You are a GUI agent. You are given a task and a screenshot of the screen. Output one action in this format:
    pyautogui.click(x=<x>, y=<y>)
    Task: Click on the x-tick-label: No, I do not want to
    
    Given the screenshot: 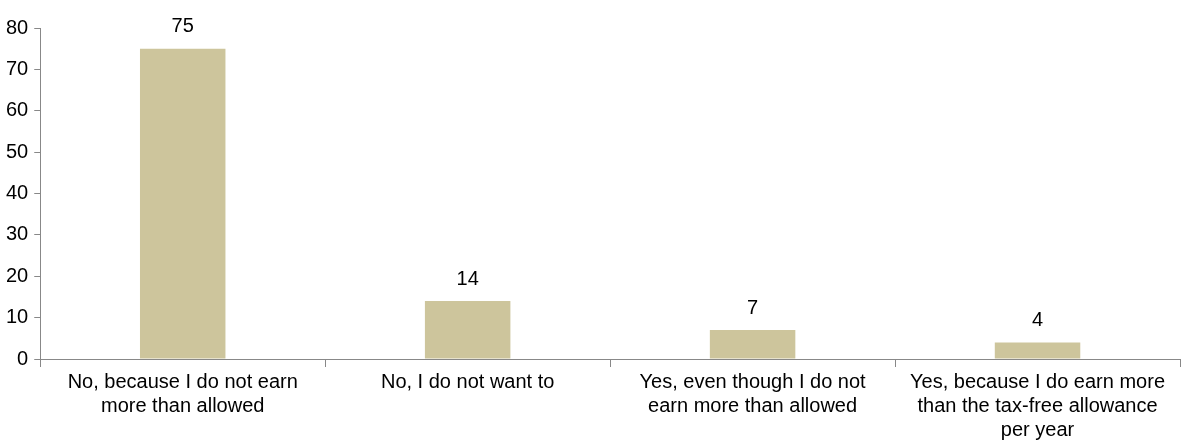 What is the action you would take?
    pyautogui.click(x=467, y=380)
    